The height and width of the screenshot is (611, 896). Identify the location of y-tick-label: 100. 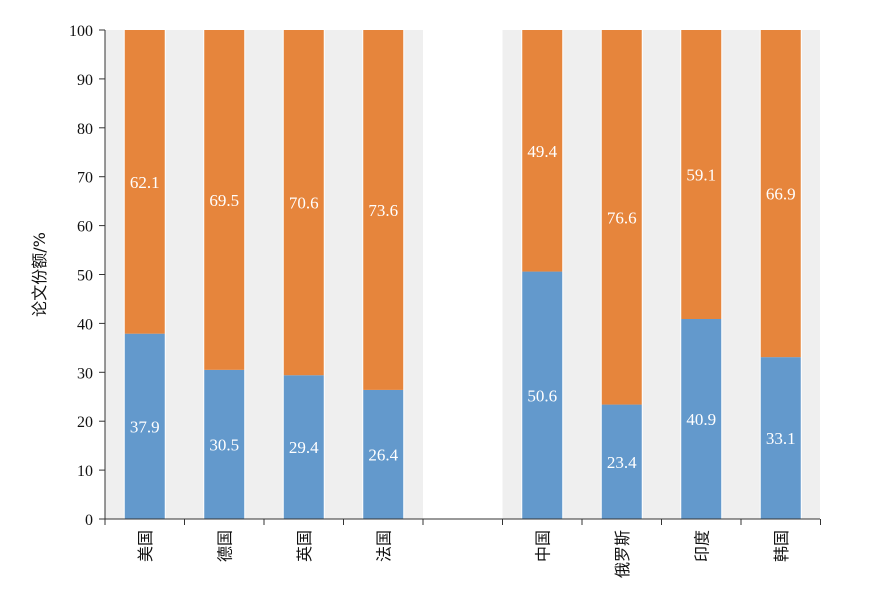
(81, 31).